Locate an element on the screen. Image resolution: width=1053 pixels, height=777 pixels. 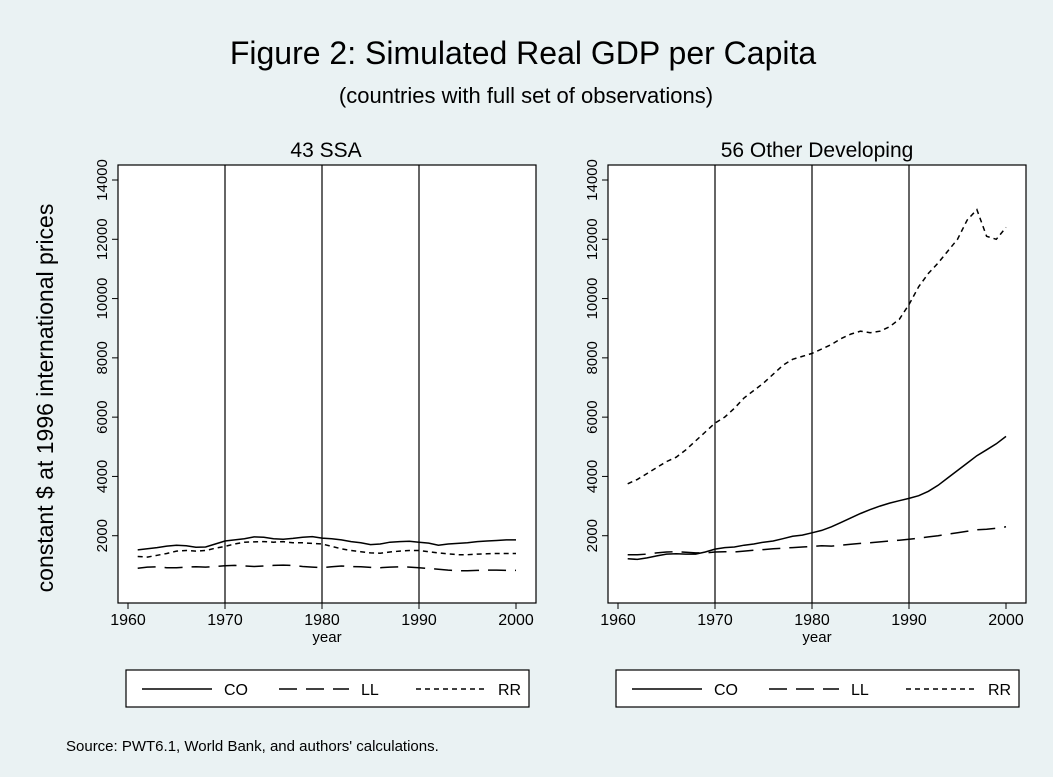
y-axis-label: constant $ at 1996 international prices is located at coordinates (45, 398).